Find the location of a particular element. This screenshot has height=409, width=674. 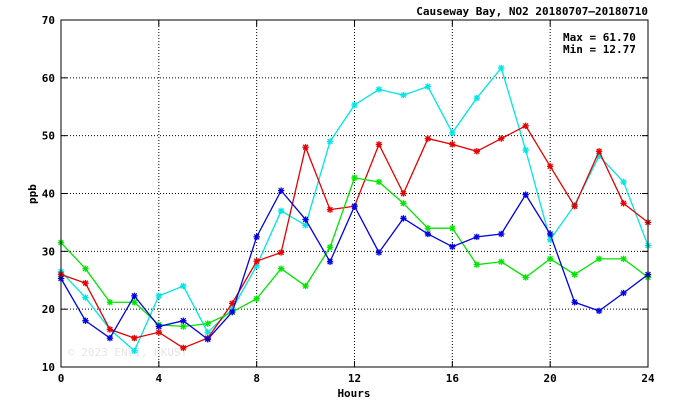

y-tick-label: 10 is located at coordinates (48, 367).